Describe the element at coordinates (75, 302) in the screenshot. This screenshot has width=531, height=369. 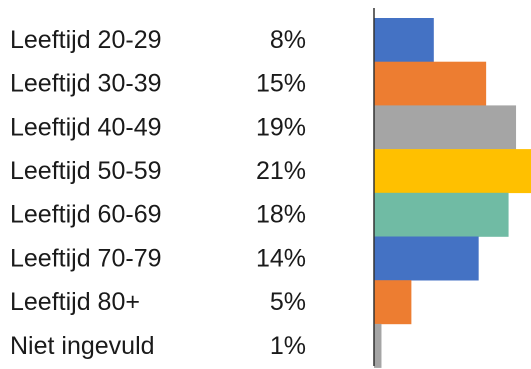
I see `category-label: Leeftijd 80+` at that location.